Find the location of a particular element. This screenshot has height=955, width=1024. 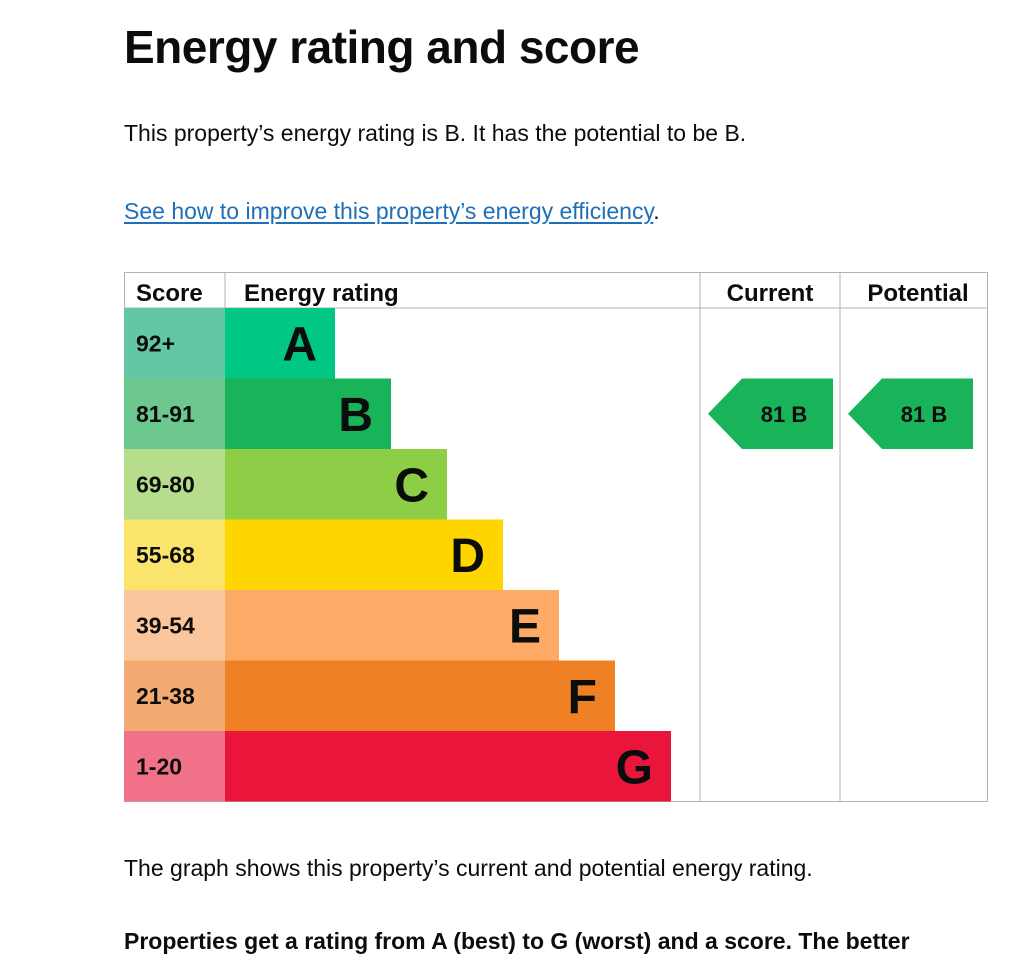

score-cell-e is located at coordinates (174, 625).